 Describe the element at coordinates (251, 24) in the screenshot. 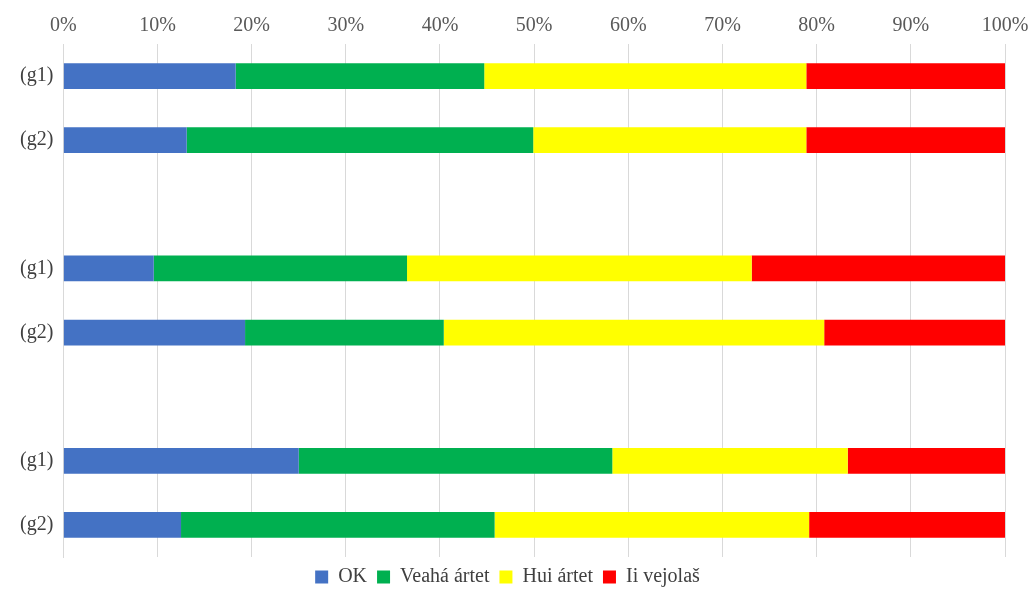

I see `x-tick-label: 20%` at that location.